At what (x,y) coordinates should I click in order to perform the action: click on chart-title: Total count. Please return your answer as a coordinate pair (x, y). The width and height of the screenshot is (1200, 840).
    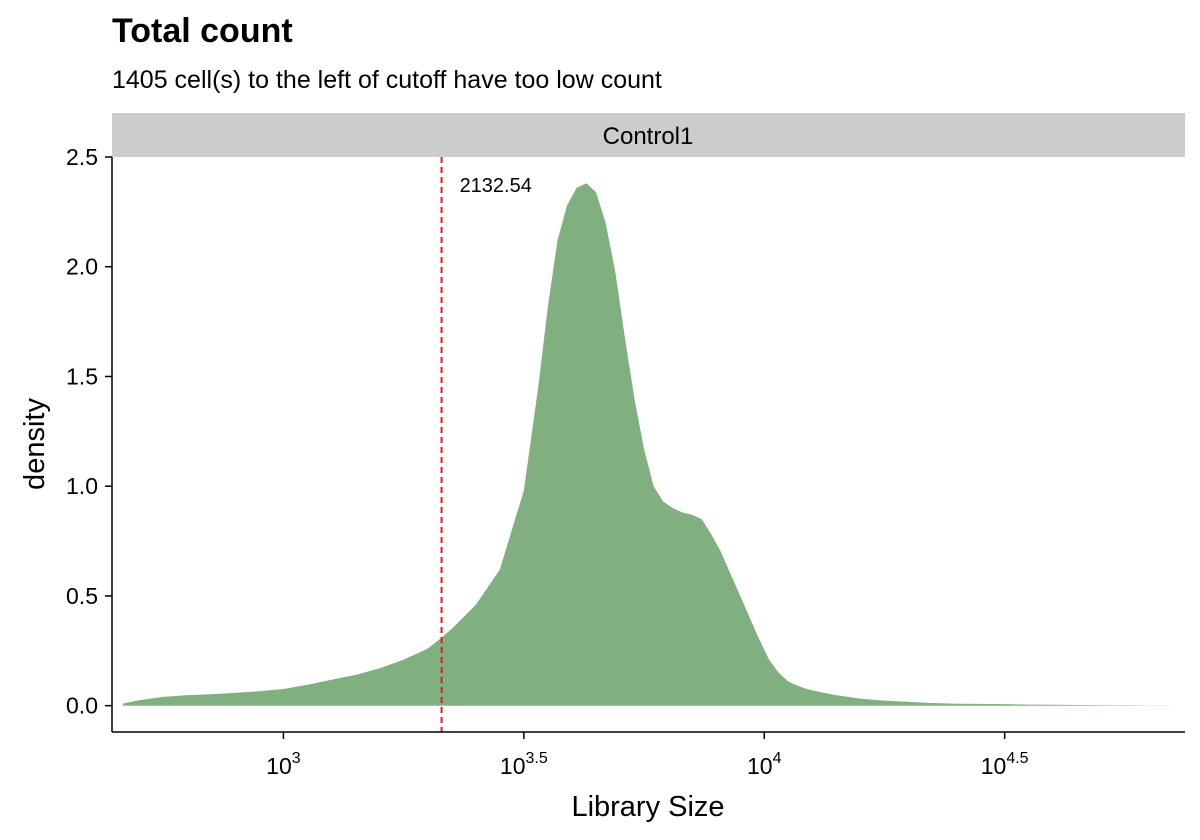
    Looking at the image, I should click on (202, 31).